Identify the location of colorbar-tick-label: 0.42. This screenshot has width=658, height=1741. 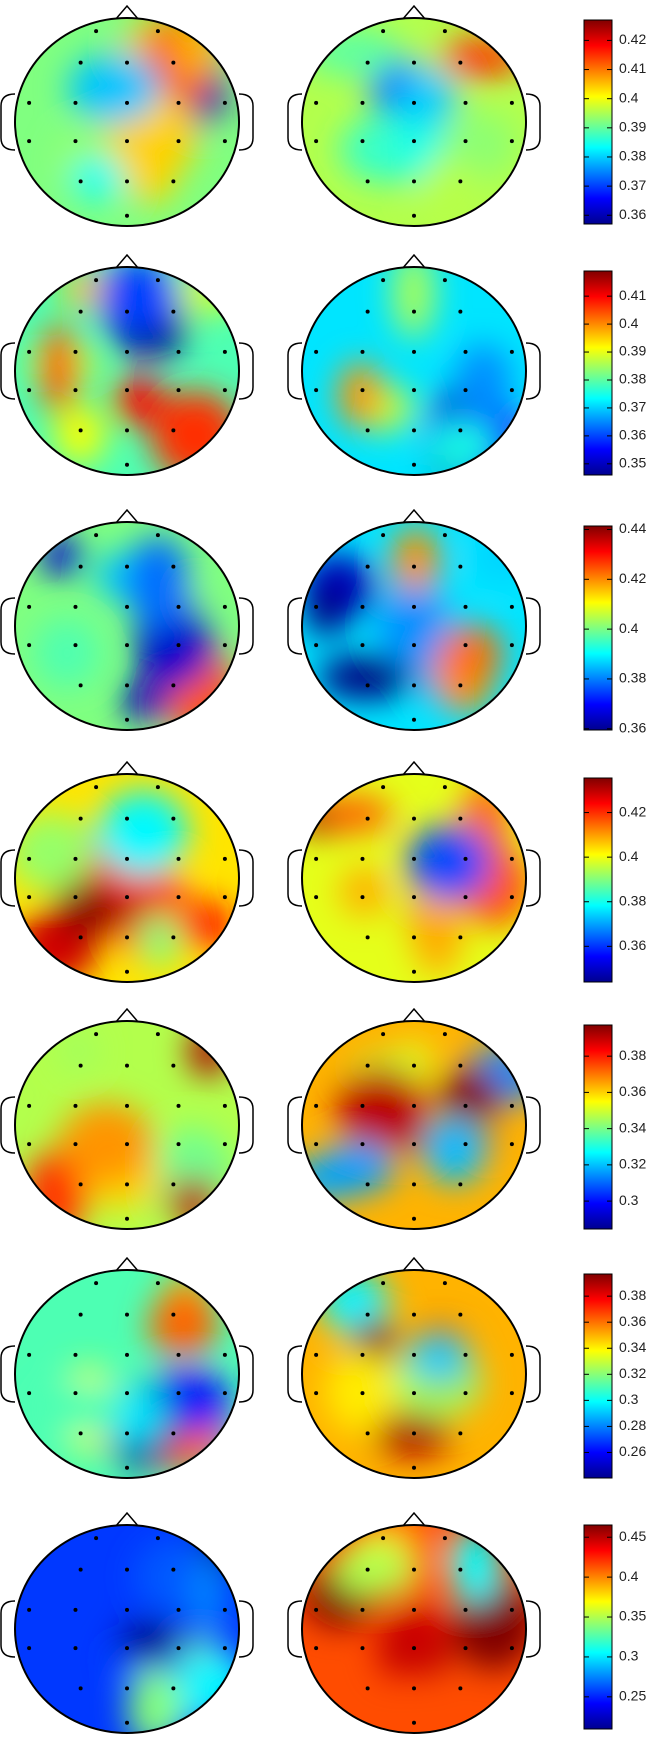
(632, 39).